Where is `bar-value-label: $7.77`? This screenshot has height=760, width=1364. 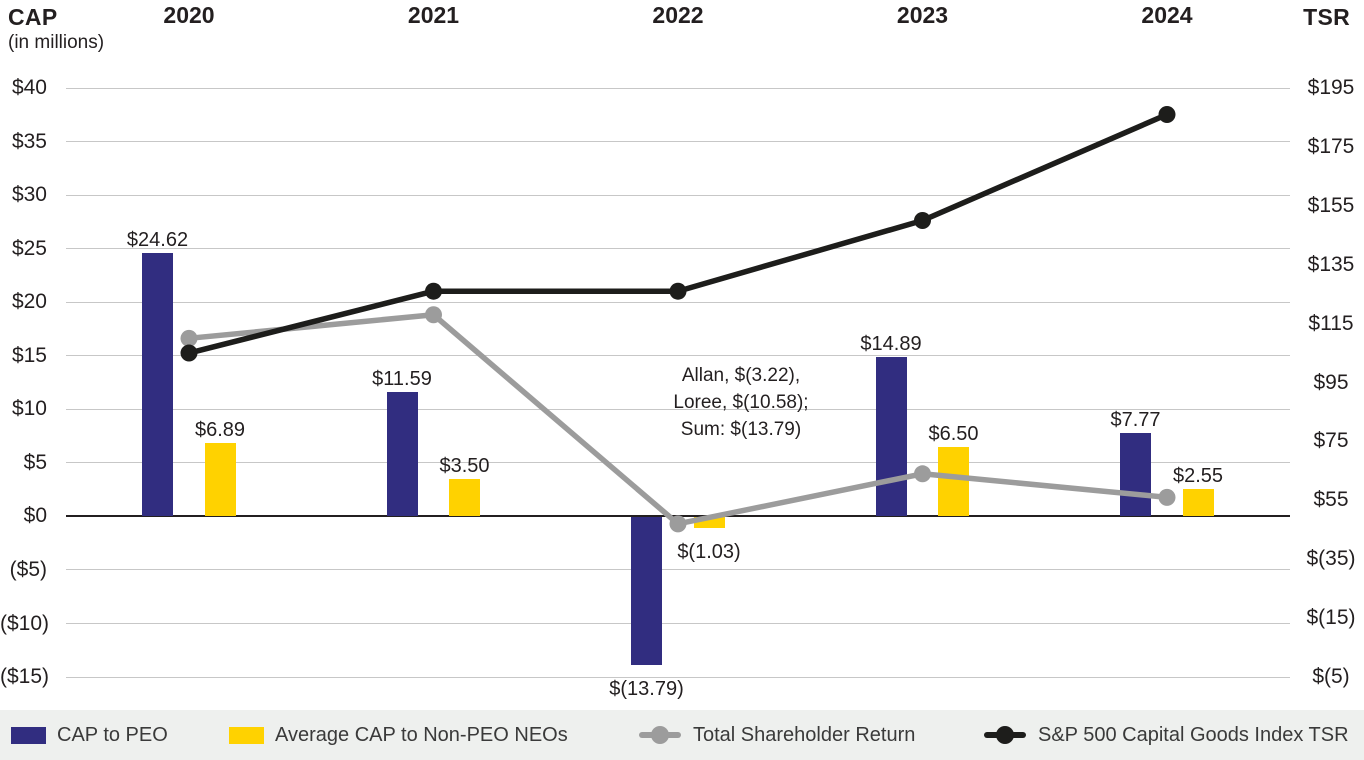
bar-value-label: $7.77 is located at coordinates (1135, 420).